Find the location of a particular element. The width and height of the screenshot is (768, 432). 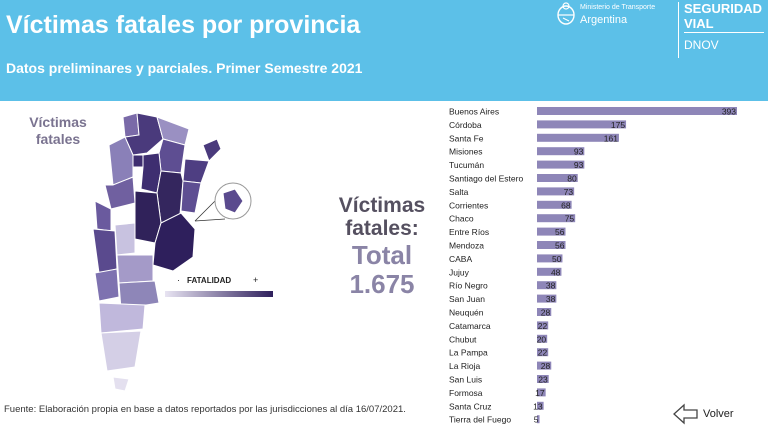

brand-divider is located at coordinates (724, 32).